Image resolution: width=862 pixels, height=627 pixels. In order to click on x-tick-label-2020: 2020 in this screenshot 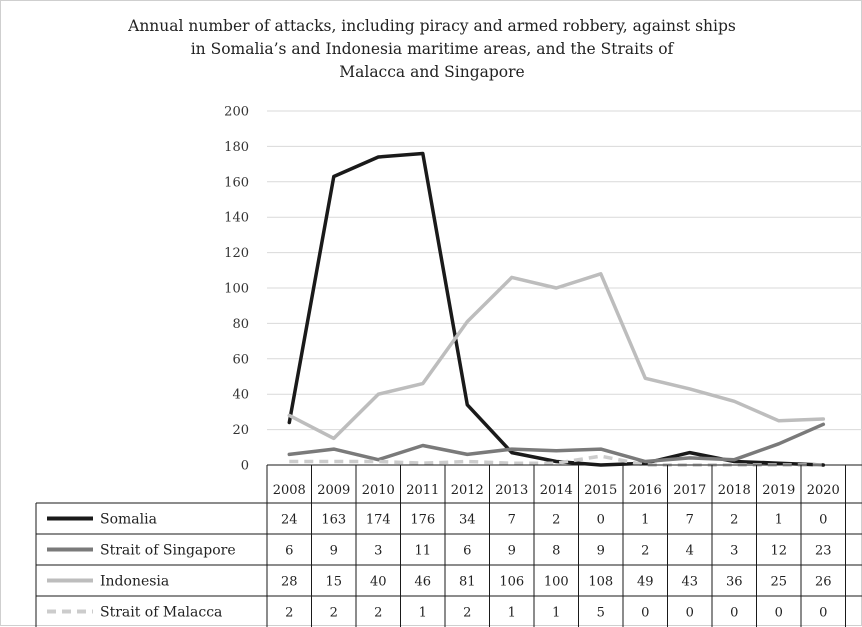, I will do `click(823, 490)`.